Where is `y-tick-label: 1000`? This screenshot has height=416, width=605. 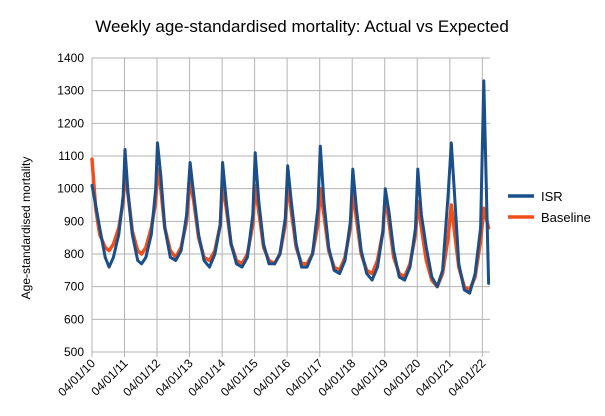 y-tick-label: 1000 is located at coordinates (70, 189).